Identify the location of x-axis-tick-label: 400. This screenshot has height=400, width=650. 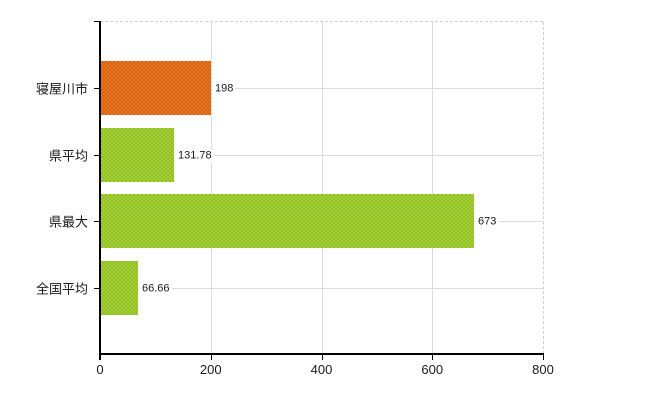
(321, 369).